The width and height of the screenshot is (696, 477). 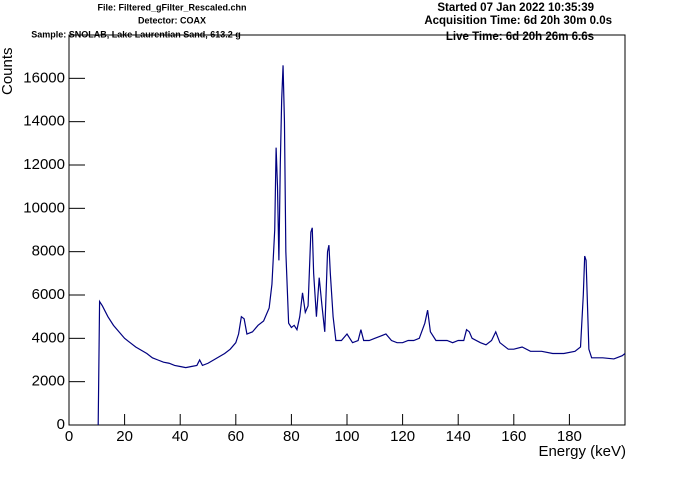 What do you see at coordinates (48, 337) in the screenshot?
I see `y-tick-label: 4000` at bounding box center [48, 337].